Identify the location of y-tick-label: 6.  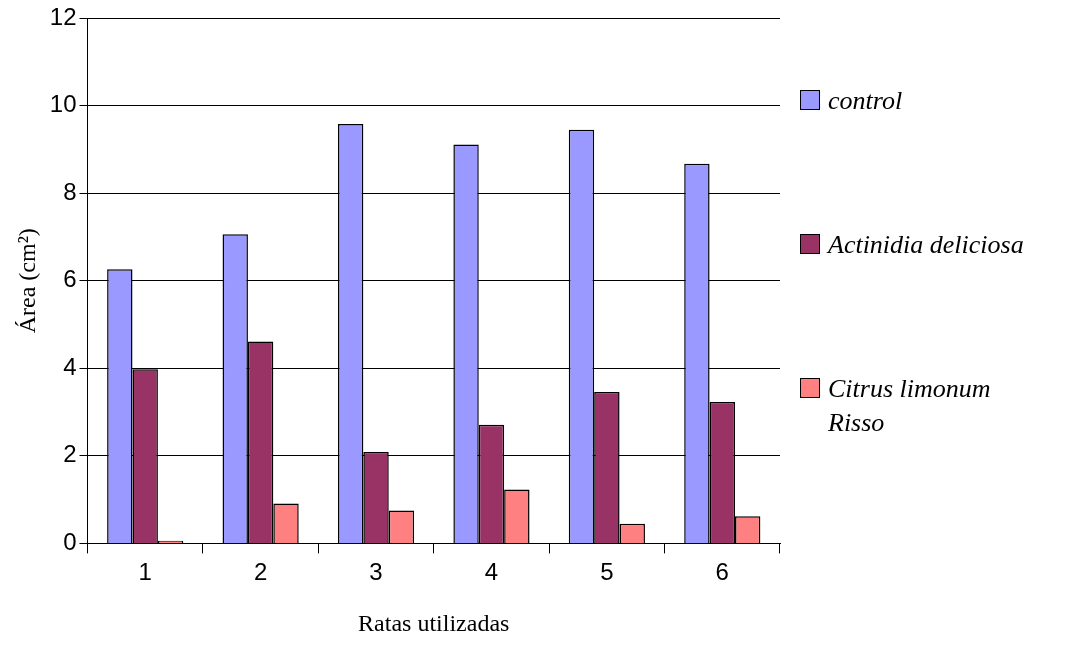
(70, 279).